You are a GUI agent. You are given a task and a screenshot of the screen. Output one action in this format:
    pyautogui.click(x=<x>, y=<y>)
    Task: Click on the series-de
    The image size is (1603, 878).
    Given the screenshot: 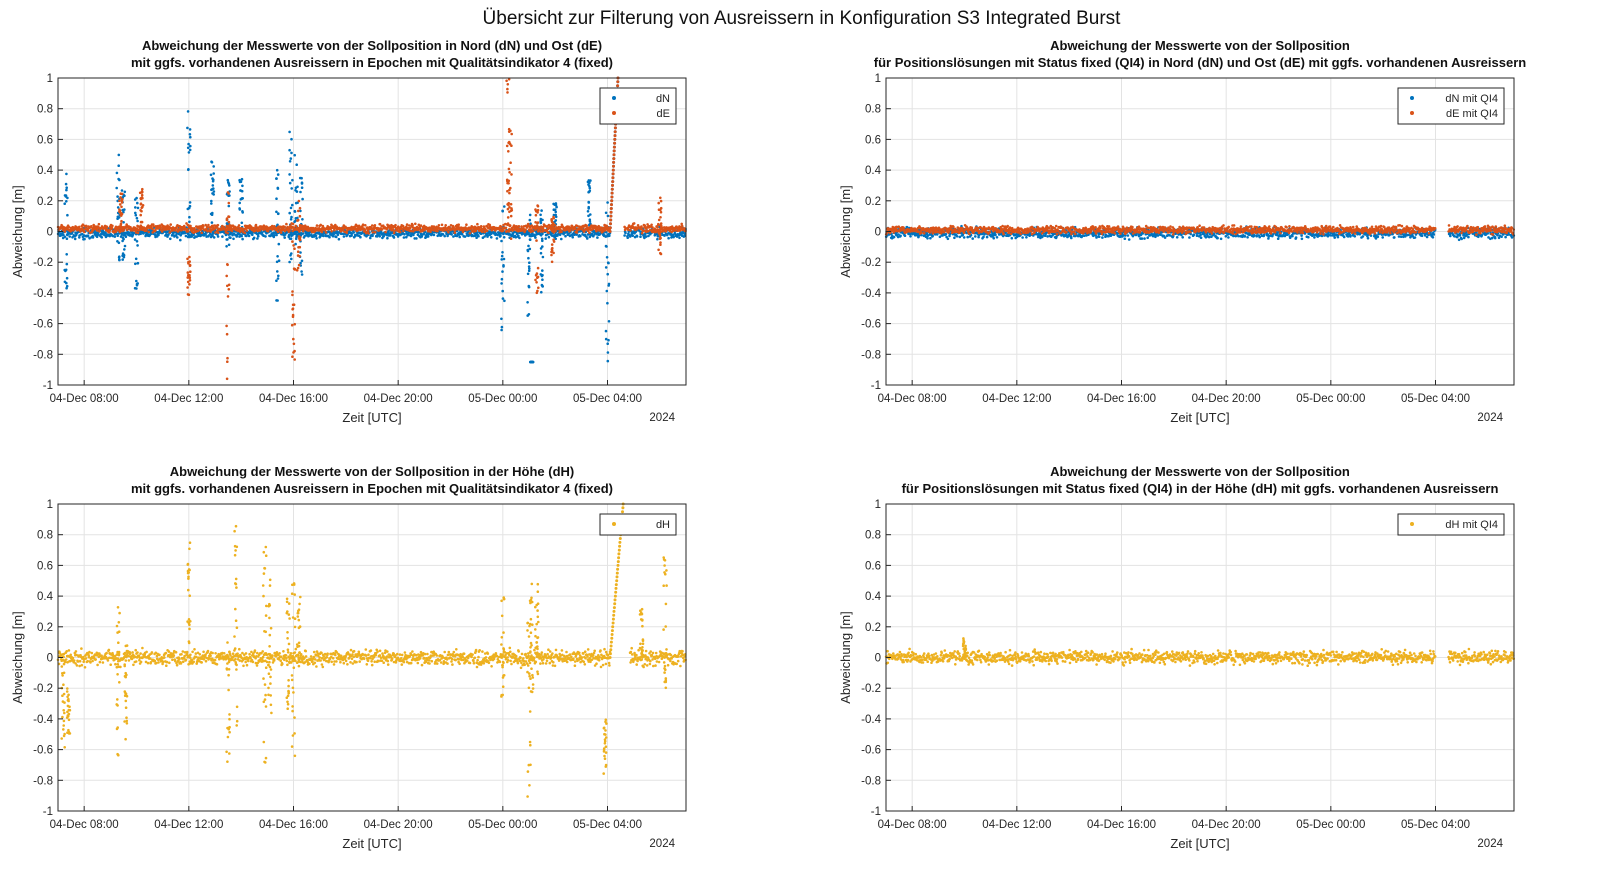 What is the action you would take?
    pyautogui.click(x=371, y=228)
    